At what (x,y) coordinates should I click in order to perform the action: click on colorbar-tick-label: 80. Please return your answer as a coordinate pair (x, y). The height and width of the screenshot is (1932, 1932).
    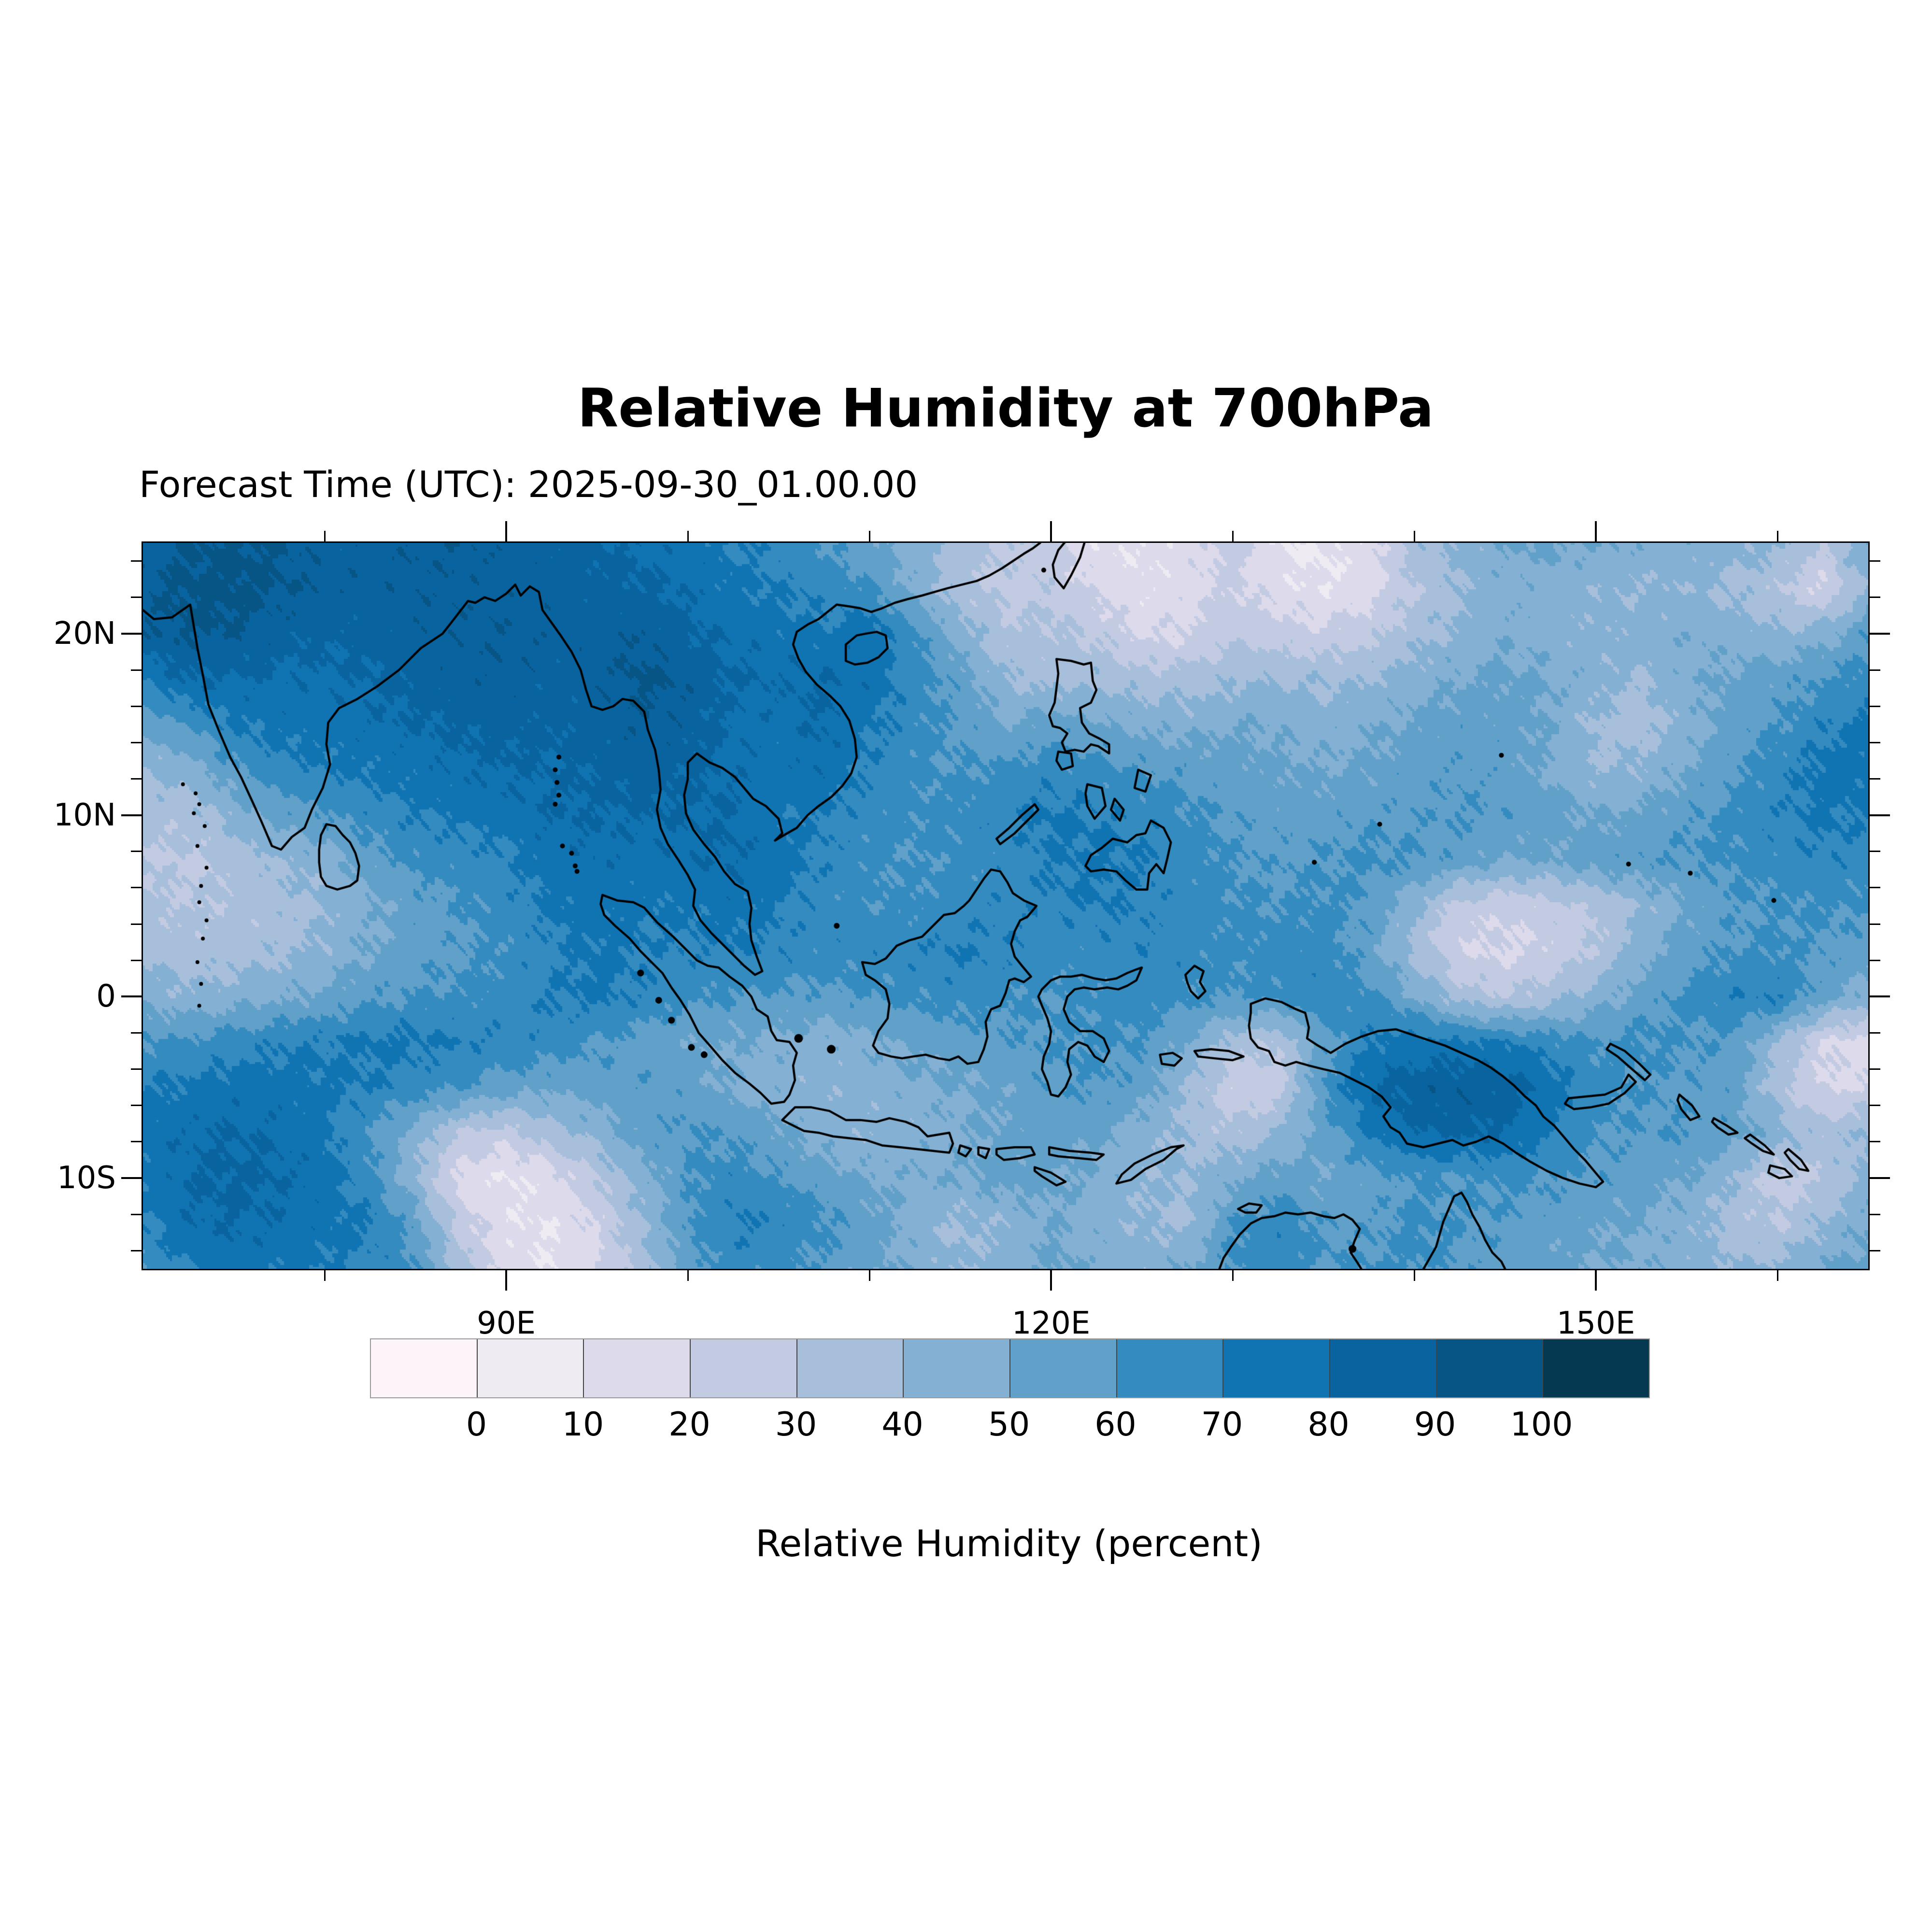
    Looking at the image, I should click on (1328, 1425).